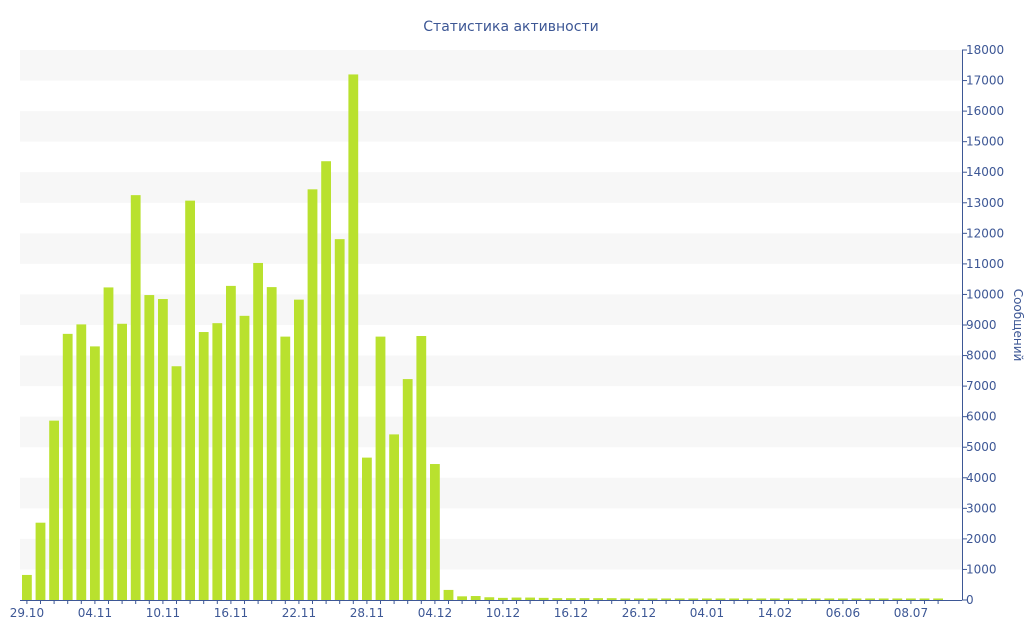  I want to click on y-tick-label: 18000, so click(985, 50).